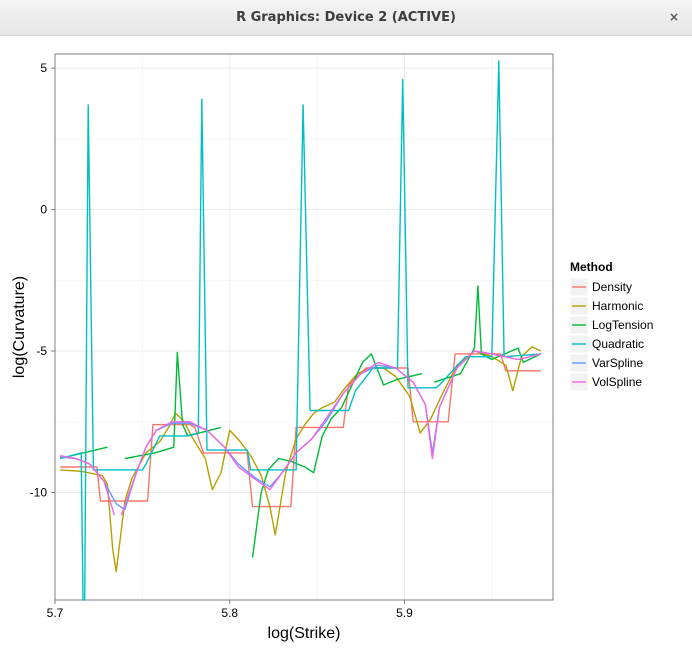 Image resolution: width=692 pixels, height=648 pixels. Describe the element at coordinates (43, 210) in the screenshot. I see `y-tick-label: 0` at that location.